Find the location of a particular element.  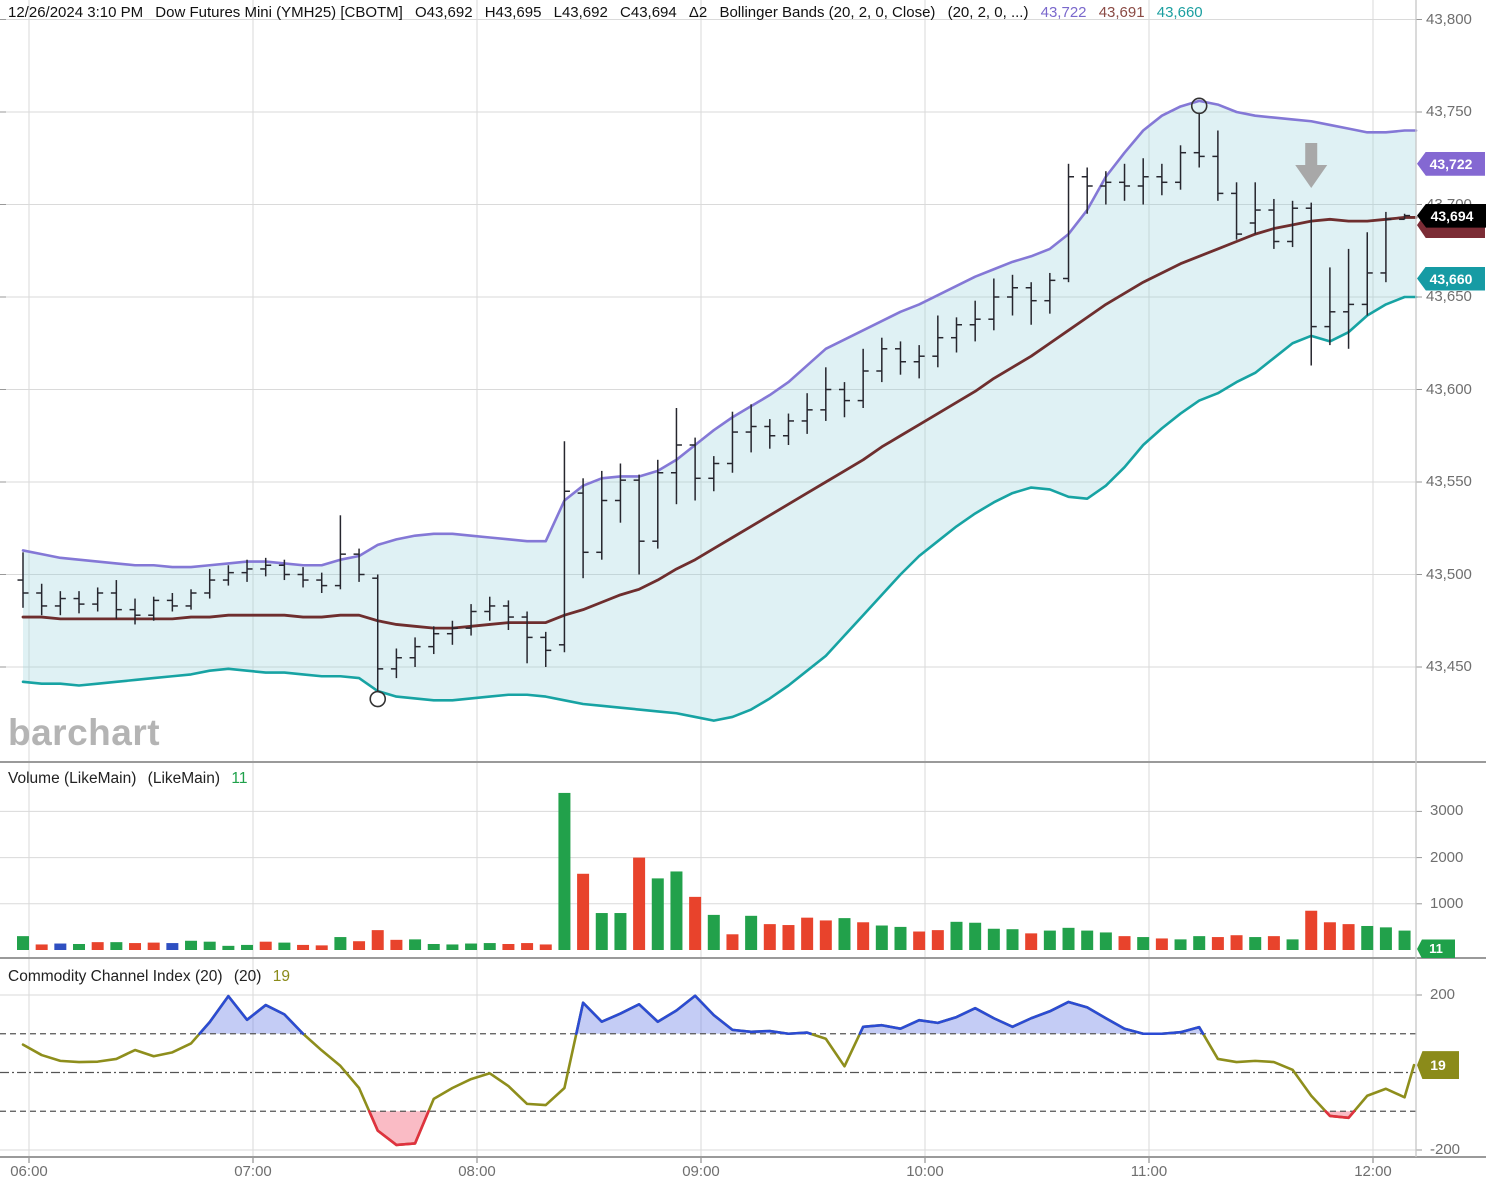

header-open: O43,692 is located at coordinates (444, 12).